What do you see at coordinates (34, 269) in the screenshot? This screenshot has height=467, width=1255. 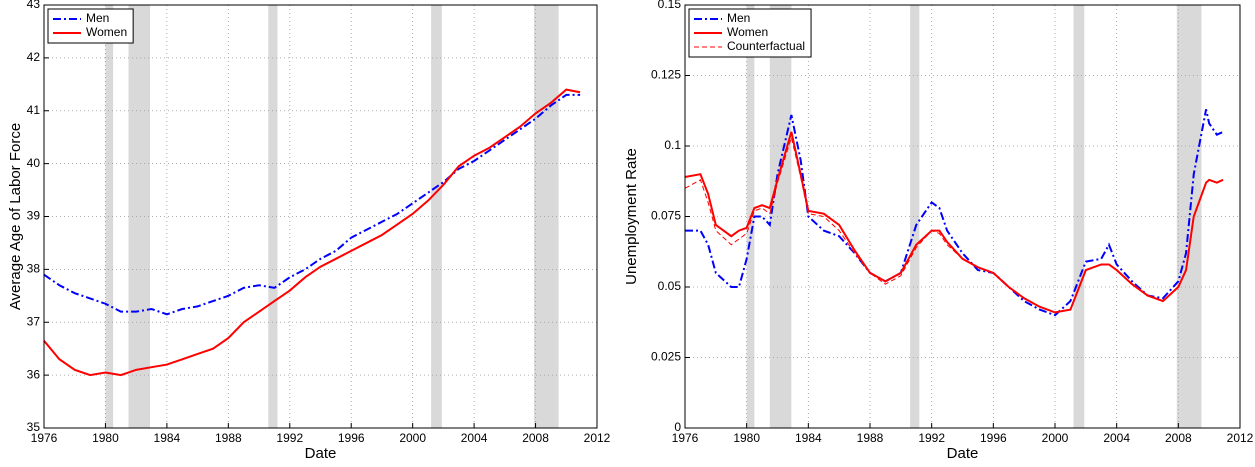 I see `y-tick-label: 38` at bounding box center [34, 269].